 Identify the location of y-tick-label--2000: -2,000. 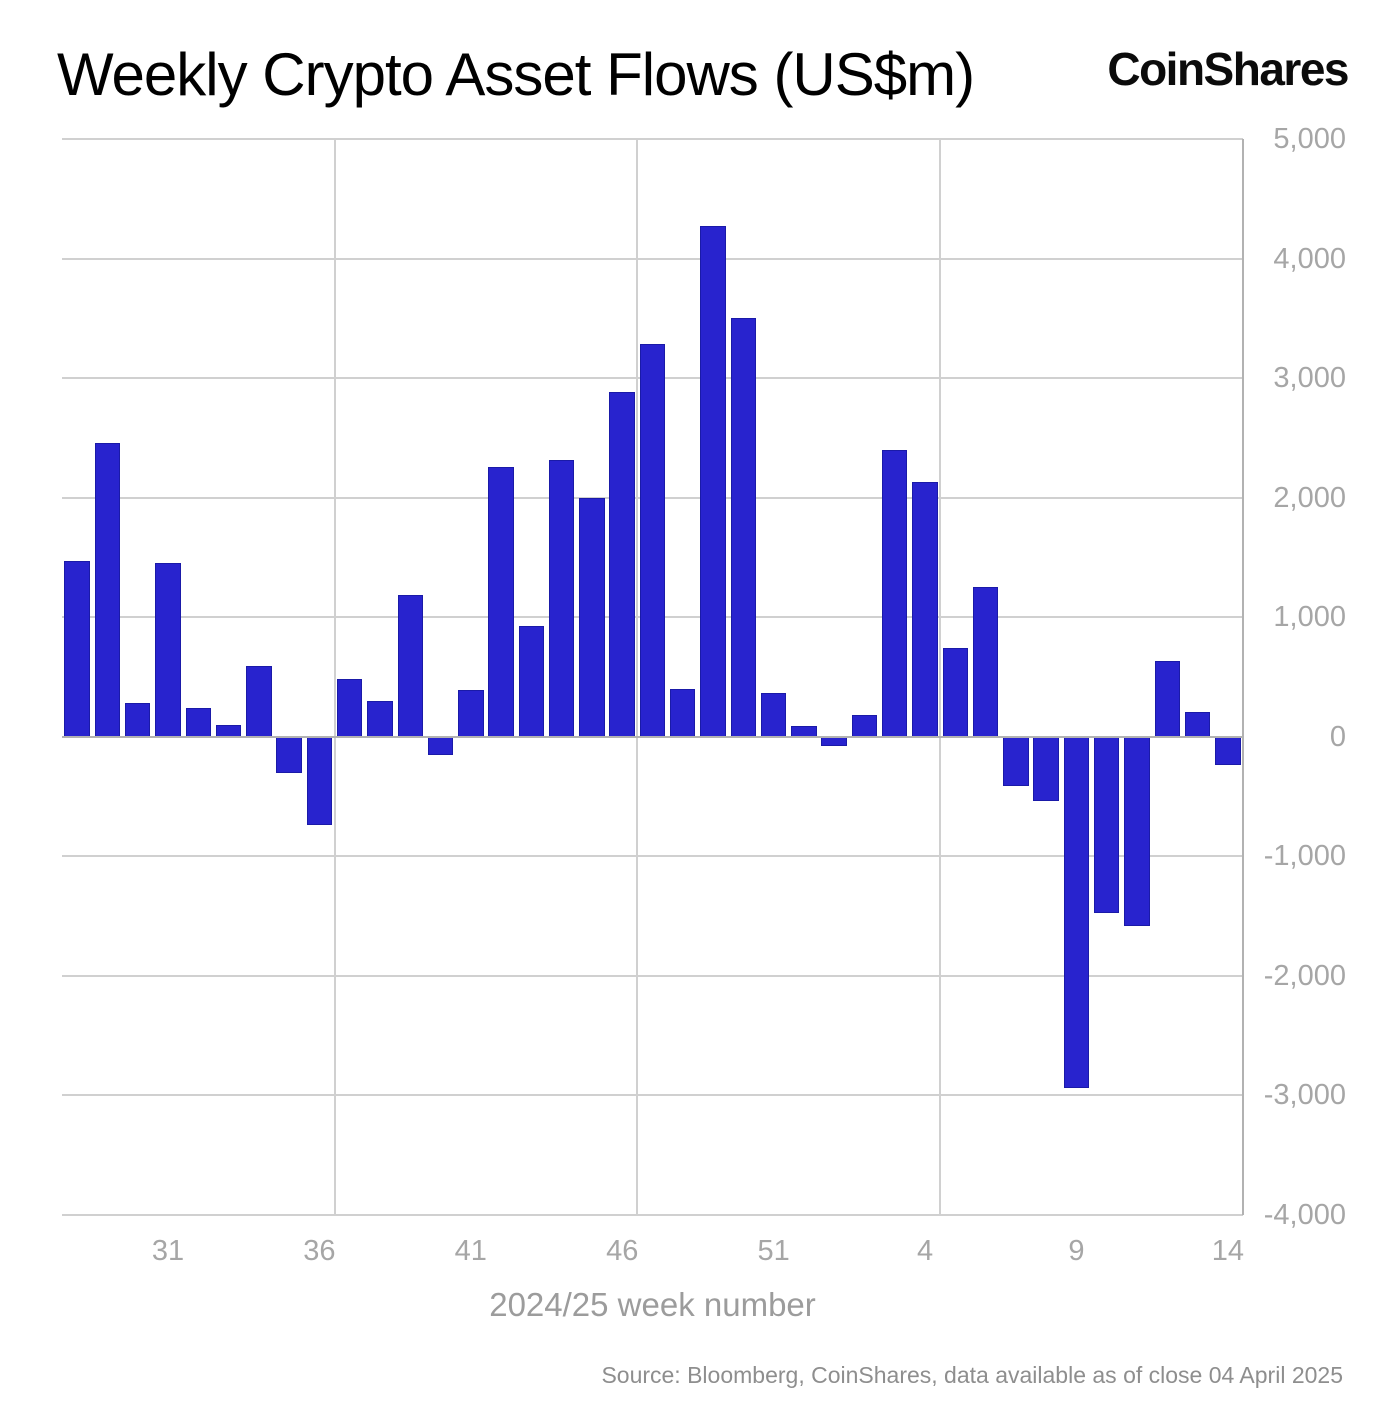
(1304, 975).